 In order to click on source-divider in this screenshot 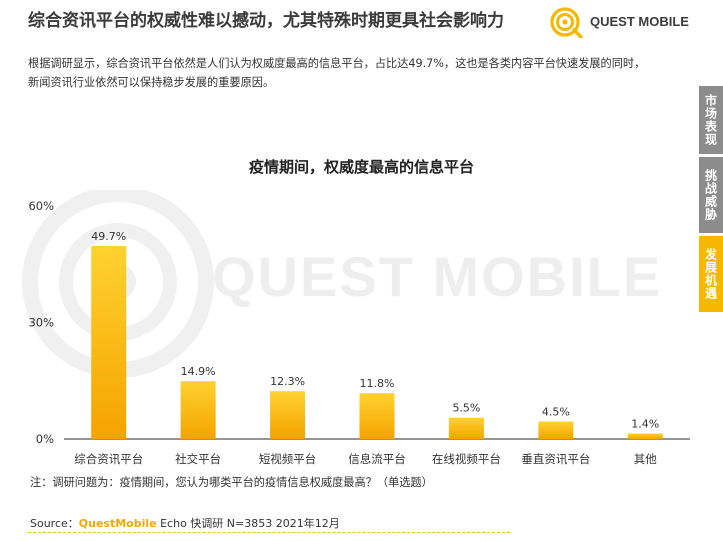, I will do `click(269, 532)`.